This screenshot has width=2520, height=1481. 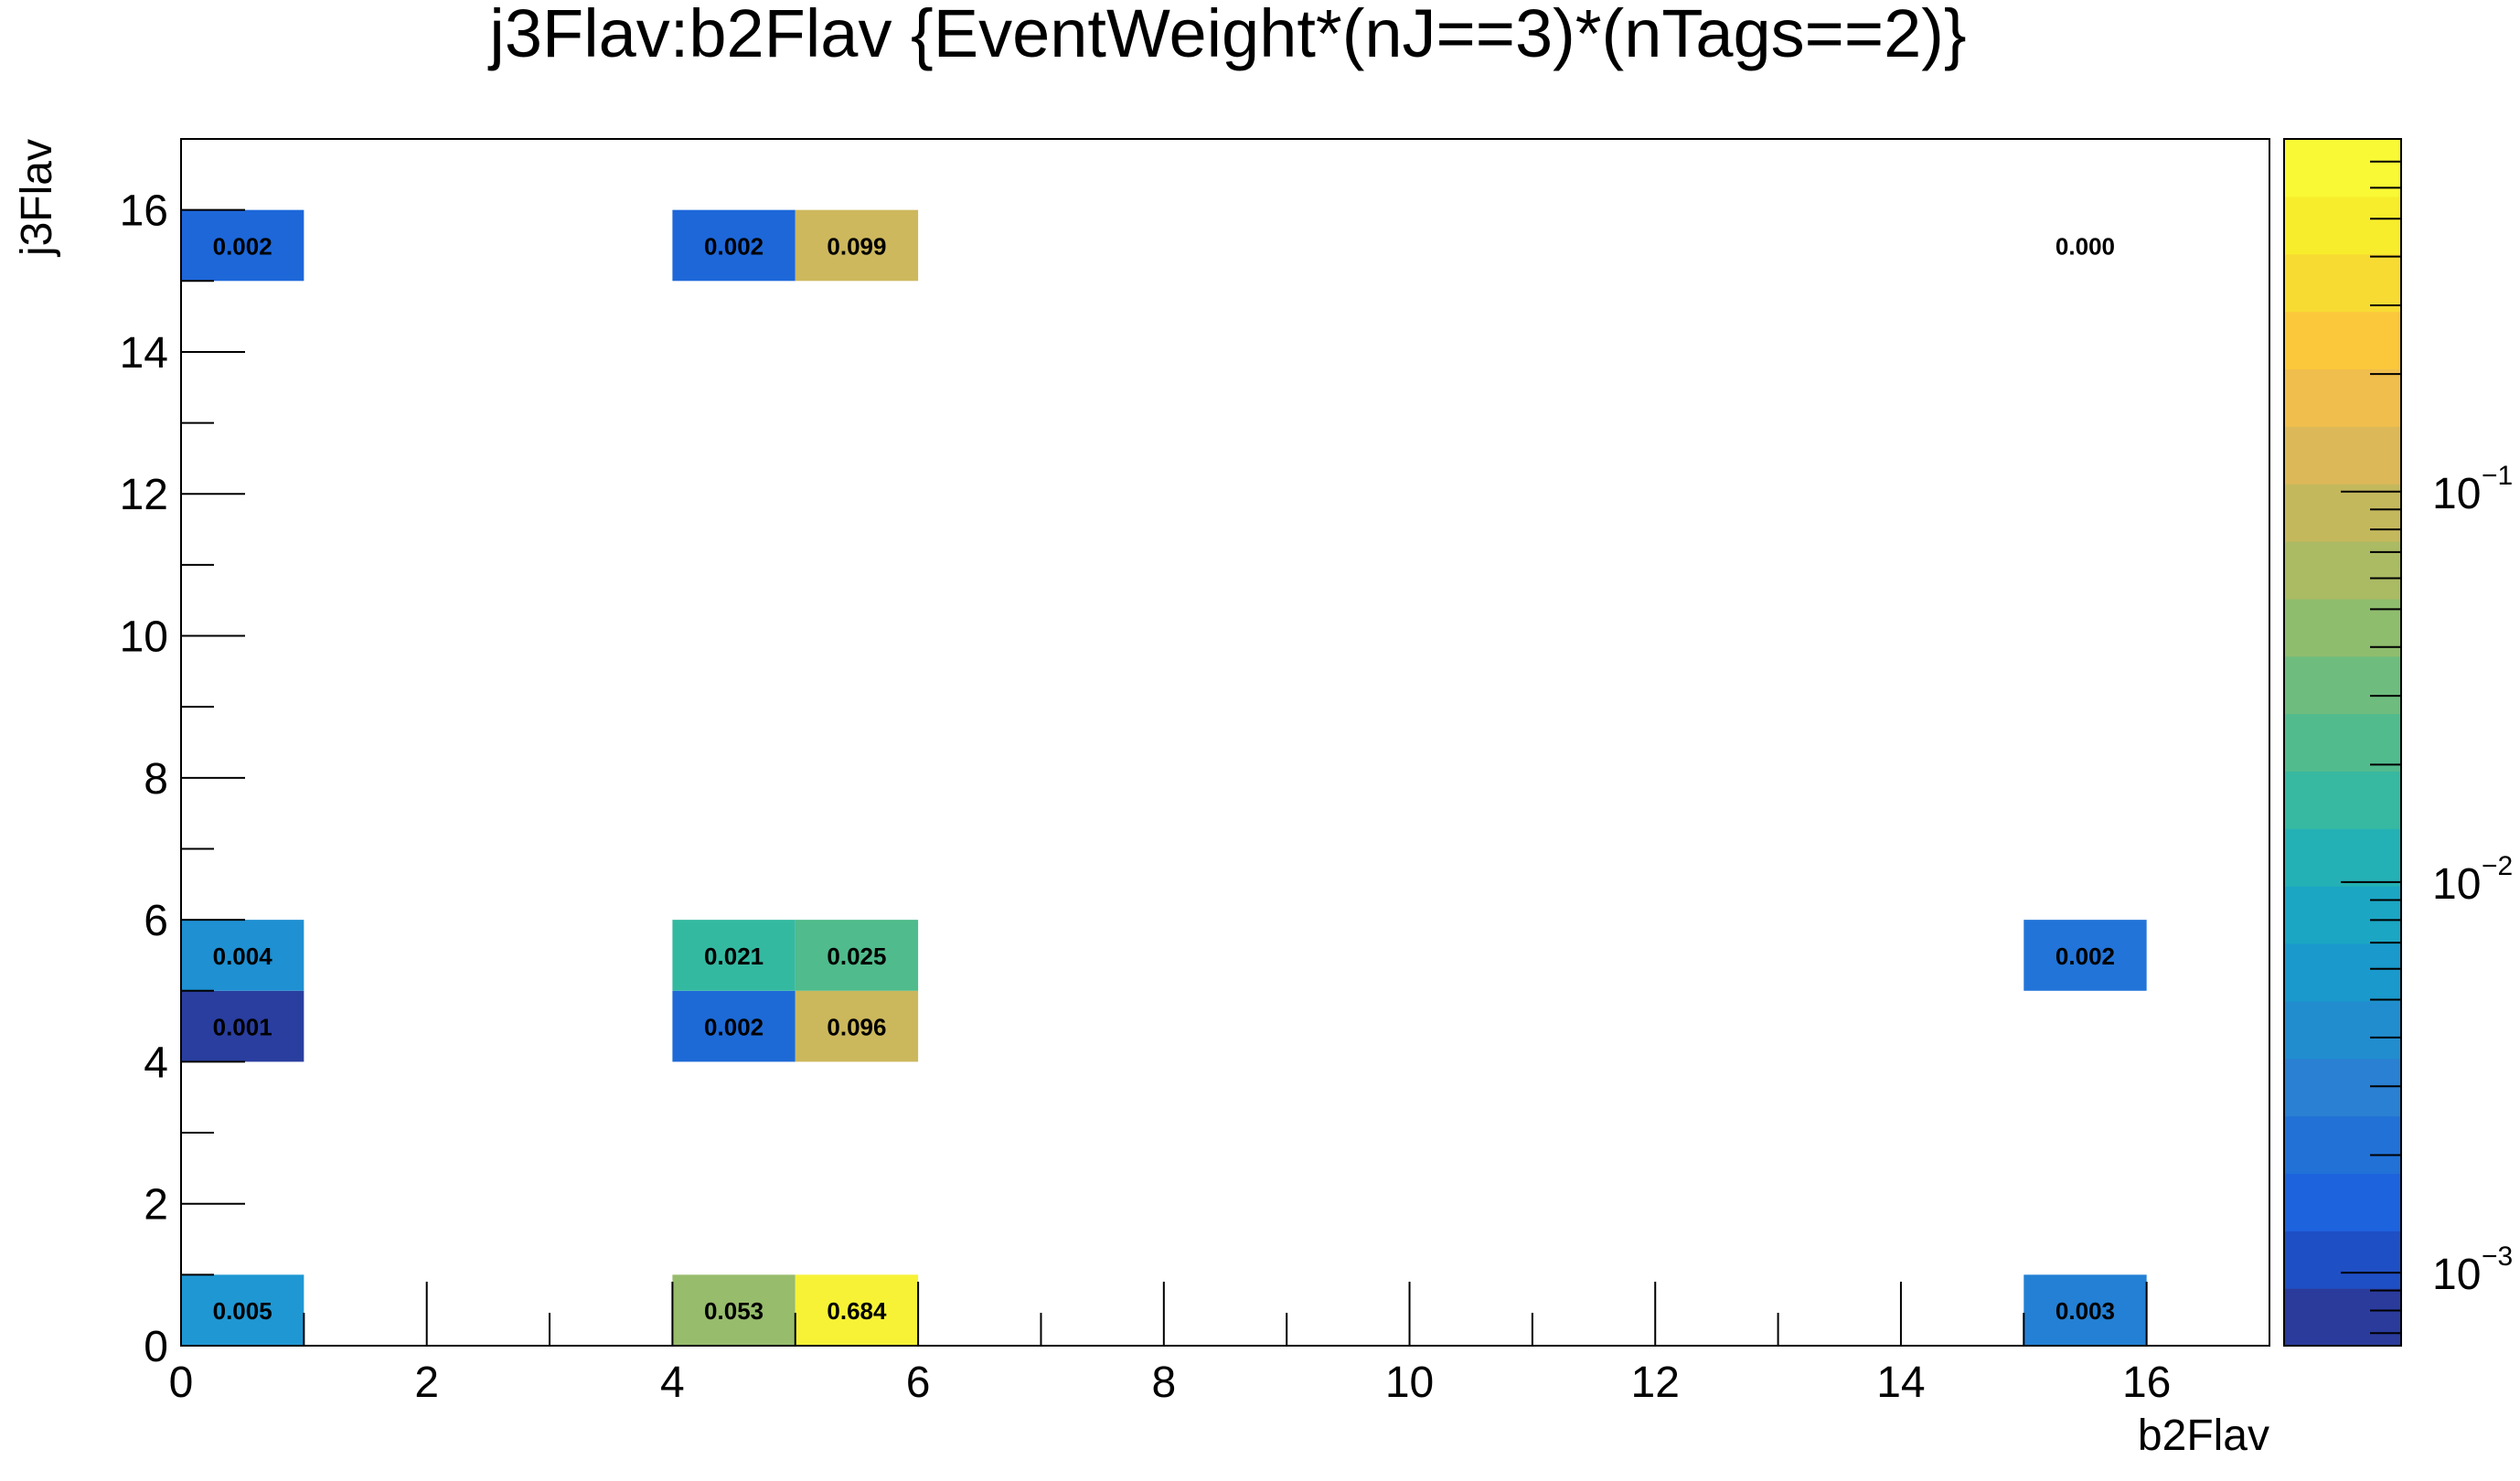 I want to click on x-tick-label: 14, so click(x=1900, y=1383).